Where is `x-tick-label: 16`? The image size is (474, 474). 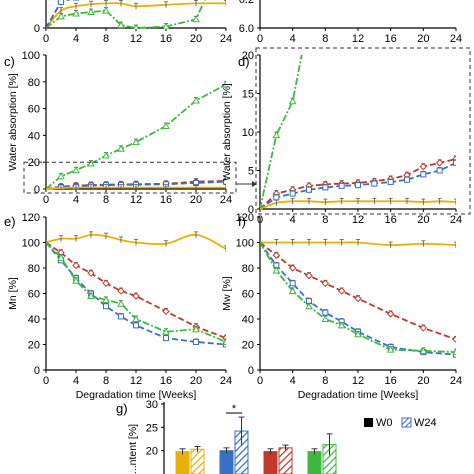 x-tick-label: 16 is located at coordinates (166, 200).